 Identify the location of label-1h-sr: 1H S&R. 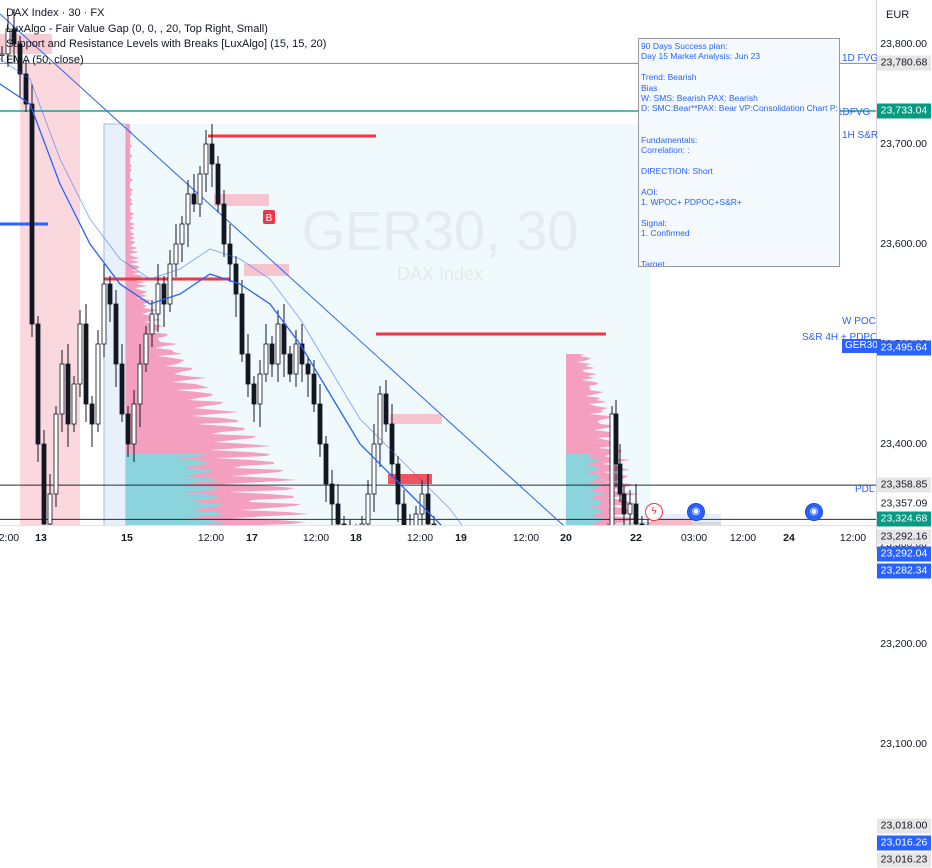
(860, 135).